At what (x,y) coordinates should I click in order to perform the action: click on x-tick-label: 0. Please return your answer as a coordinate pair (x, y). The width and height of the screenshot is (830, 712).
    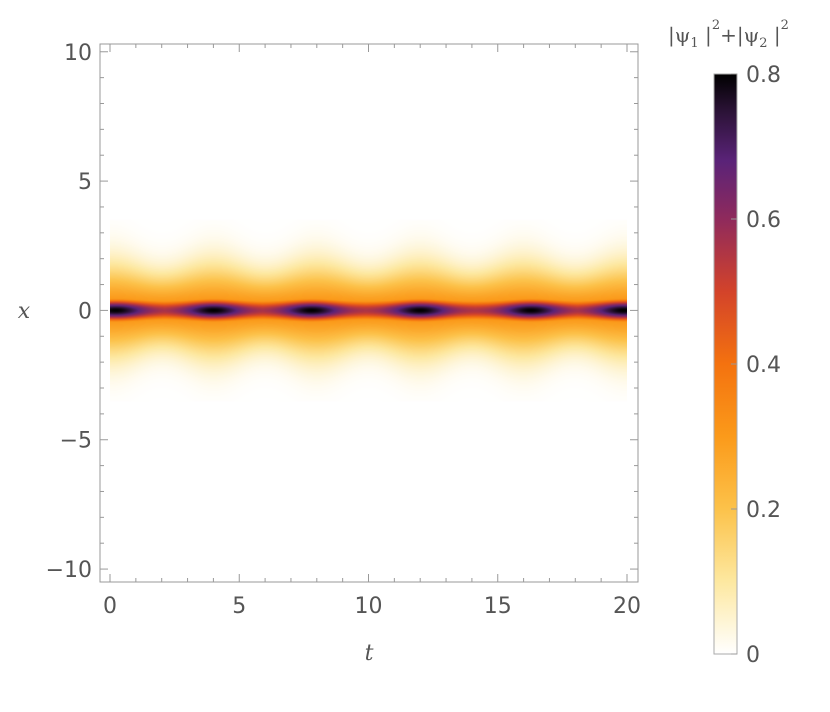
    Looking at the image, I should click on (110, 606).